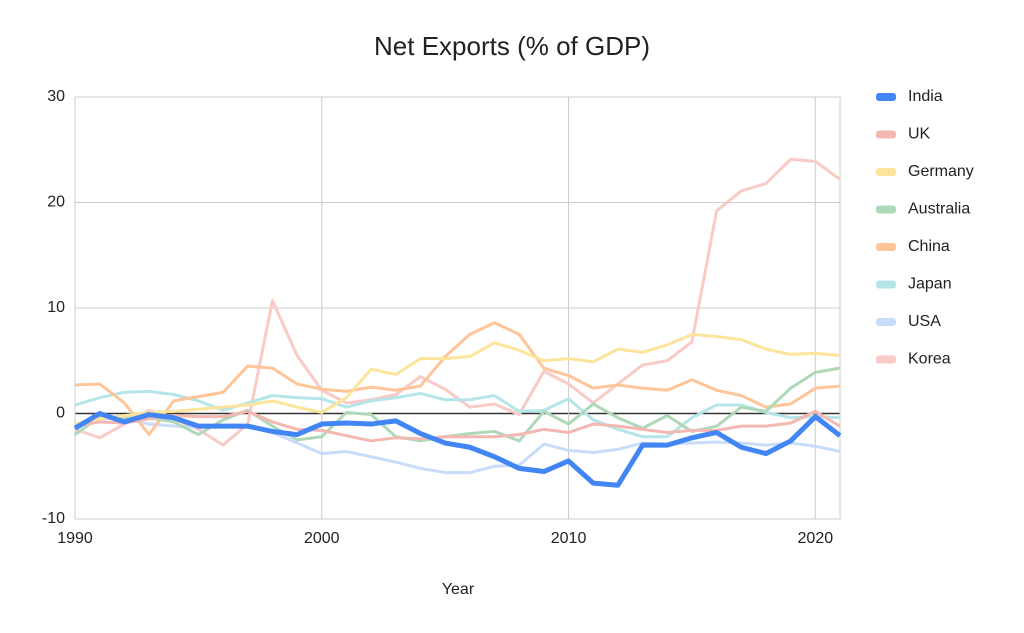 The image size is (1024, 633). What do you see at coordinates (512, 46) in the screenshot?
I see `chart-title: Net Exports (% of GDP)` at bounding box center [512, 46].